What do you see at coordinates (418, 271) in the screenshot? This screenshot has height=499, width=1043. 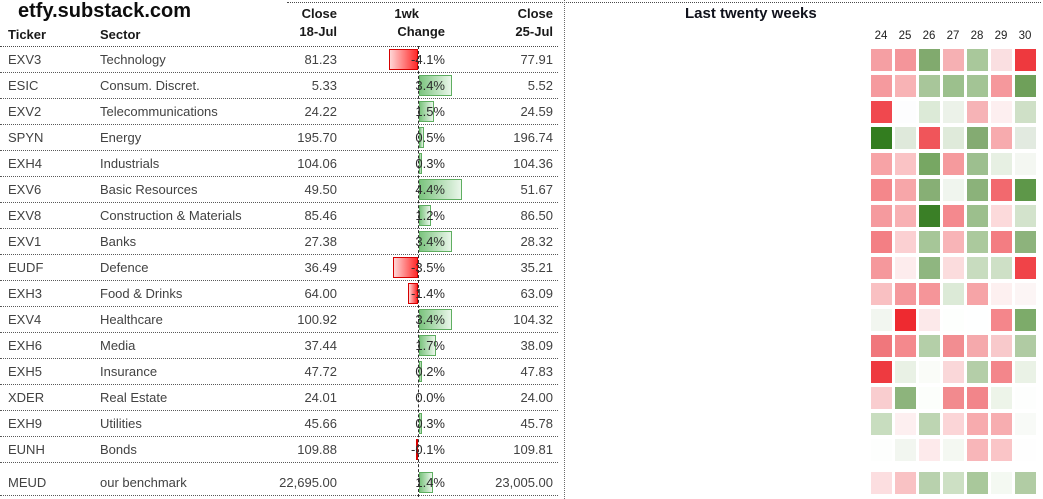 I see `change-bar-axis` at bounding box center [418, 271].